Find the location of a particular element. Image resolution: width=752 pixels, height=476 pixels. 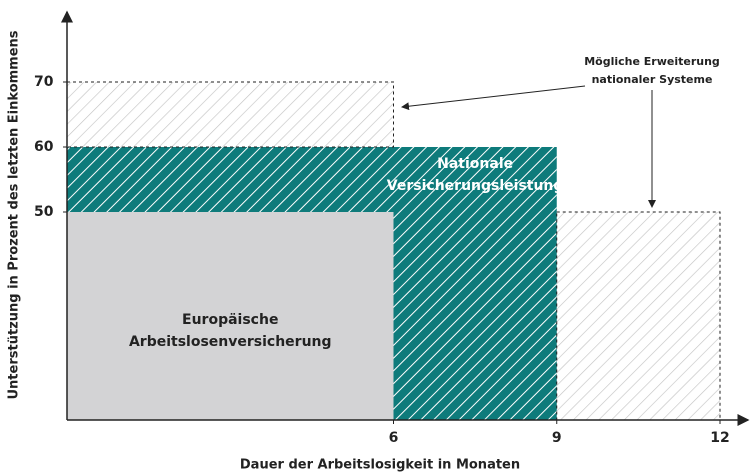

y-tick-label: 70 is located at coordinates (44, 82).